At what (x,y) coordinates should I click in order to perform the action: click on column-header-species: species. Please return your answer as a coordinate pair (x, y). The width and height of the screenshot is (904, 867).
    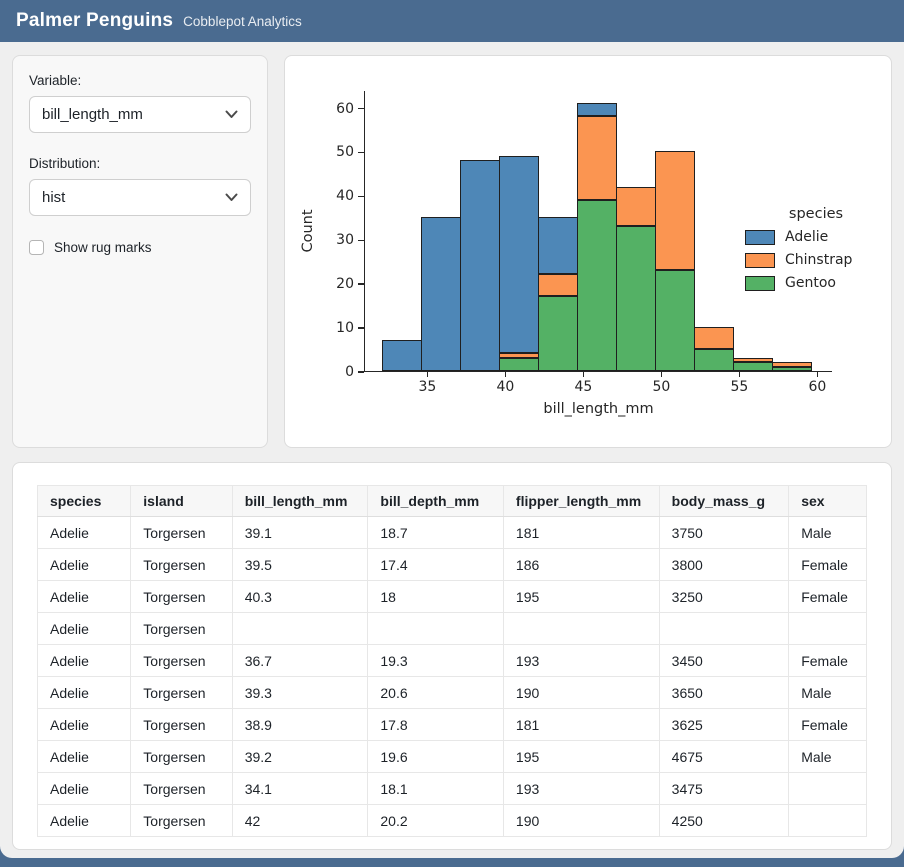
    Looking at the image, I should click on (84, 501).